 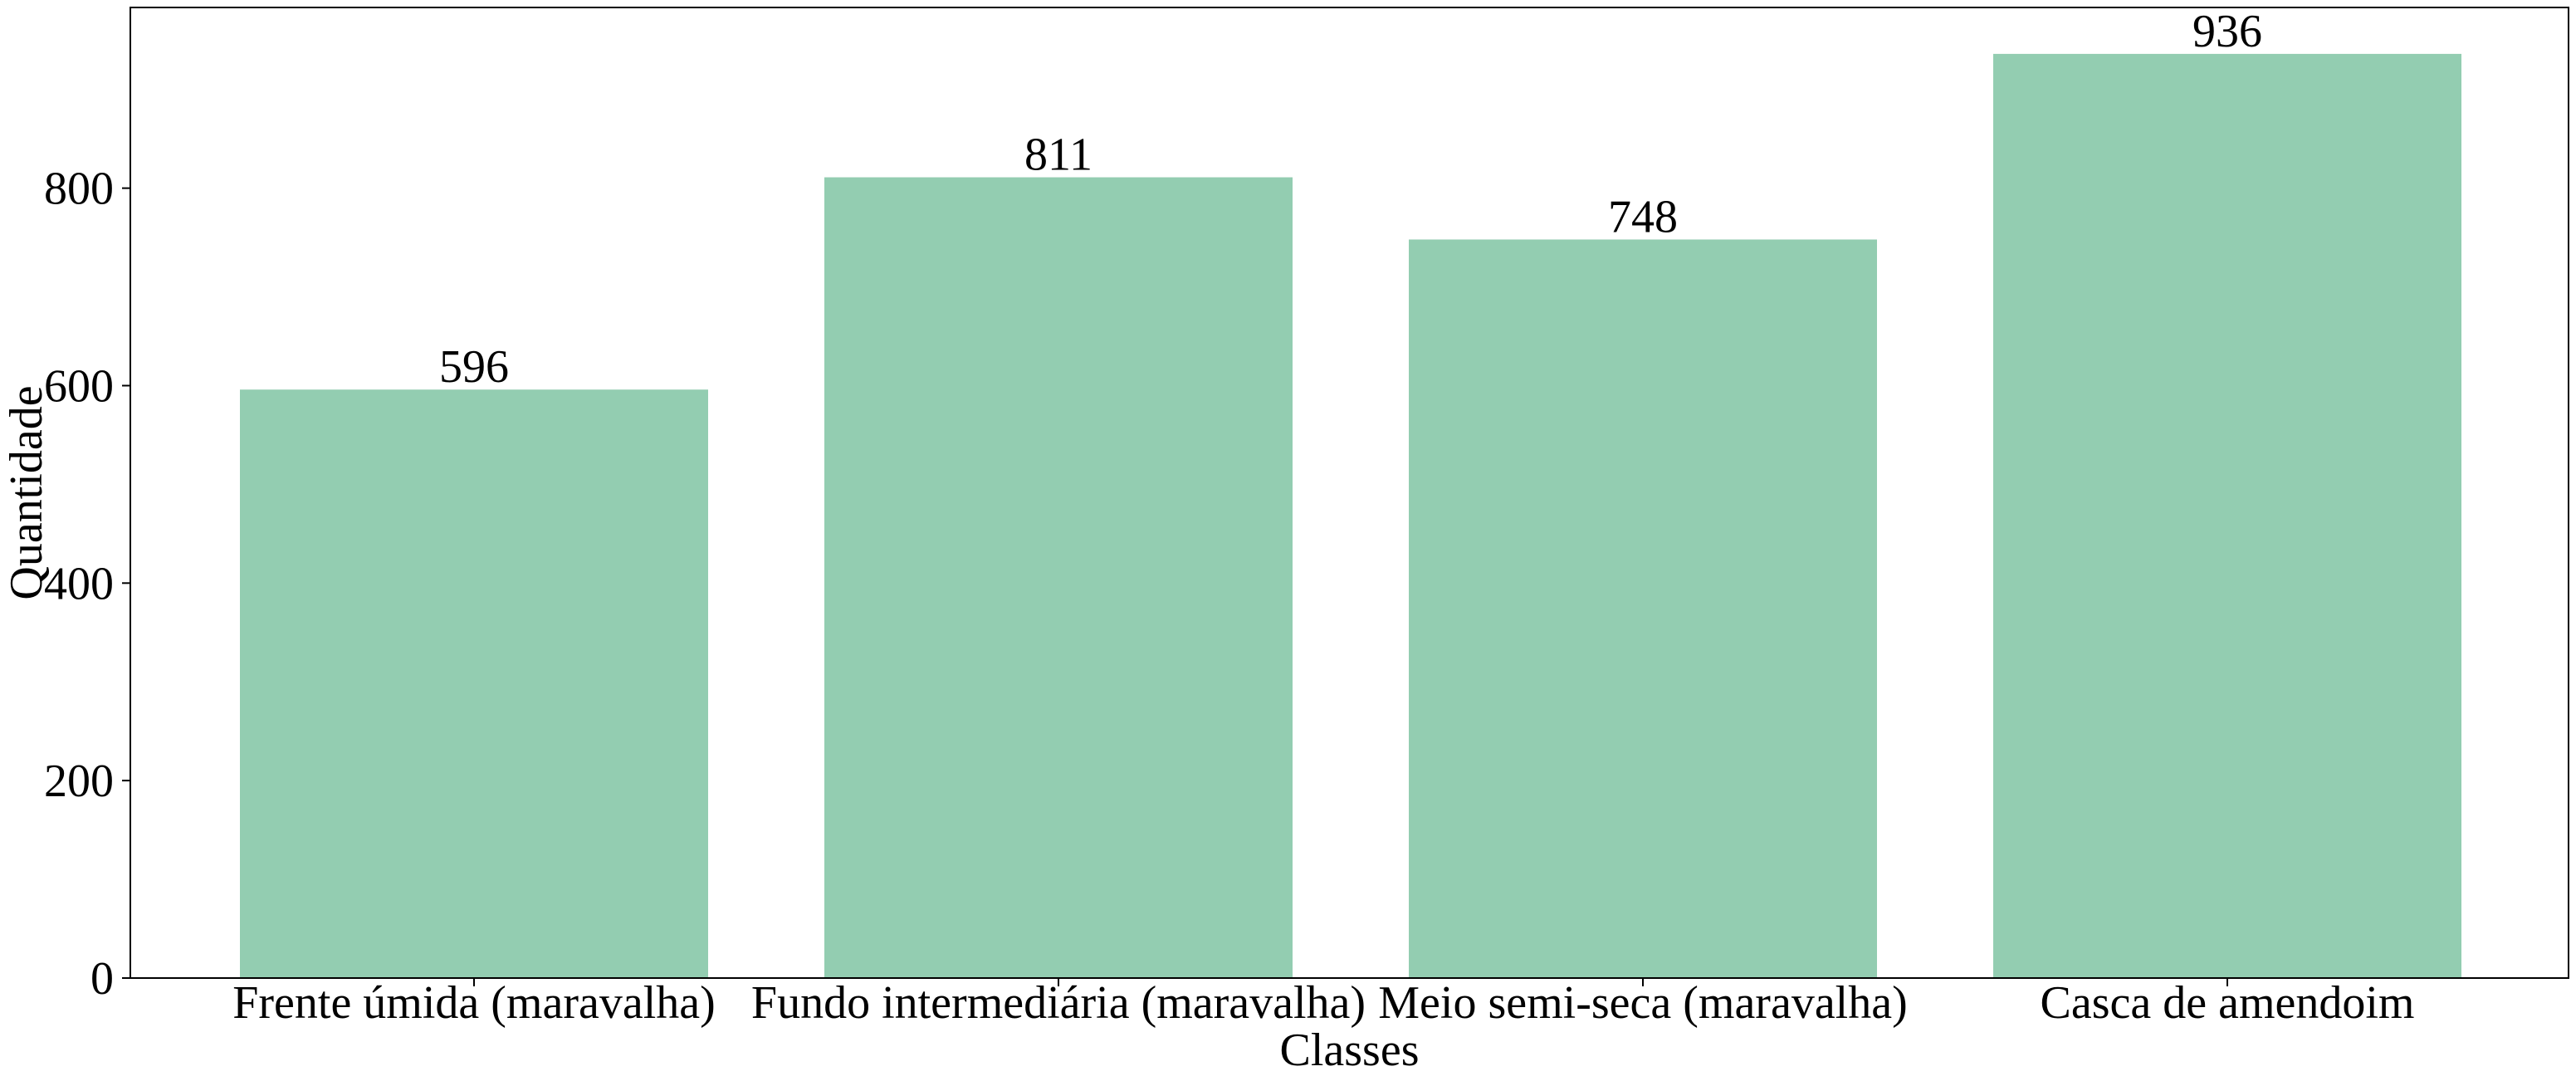 I want to click on y-tick-label-200: 200, so click(x=79, y=781).